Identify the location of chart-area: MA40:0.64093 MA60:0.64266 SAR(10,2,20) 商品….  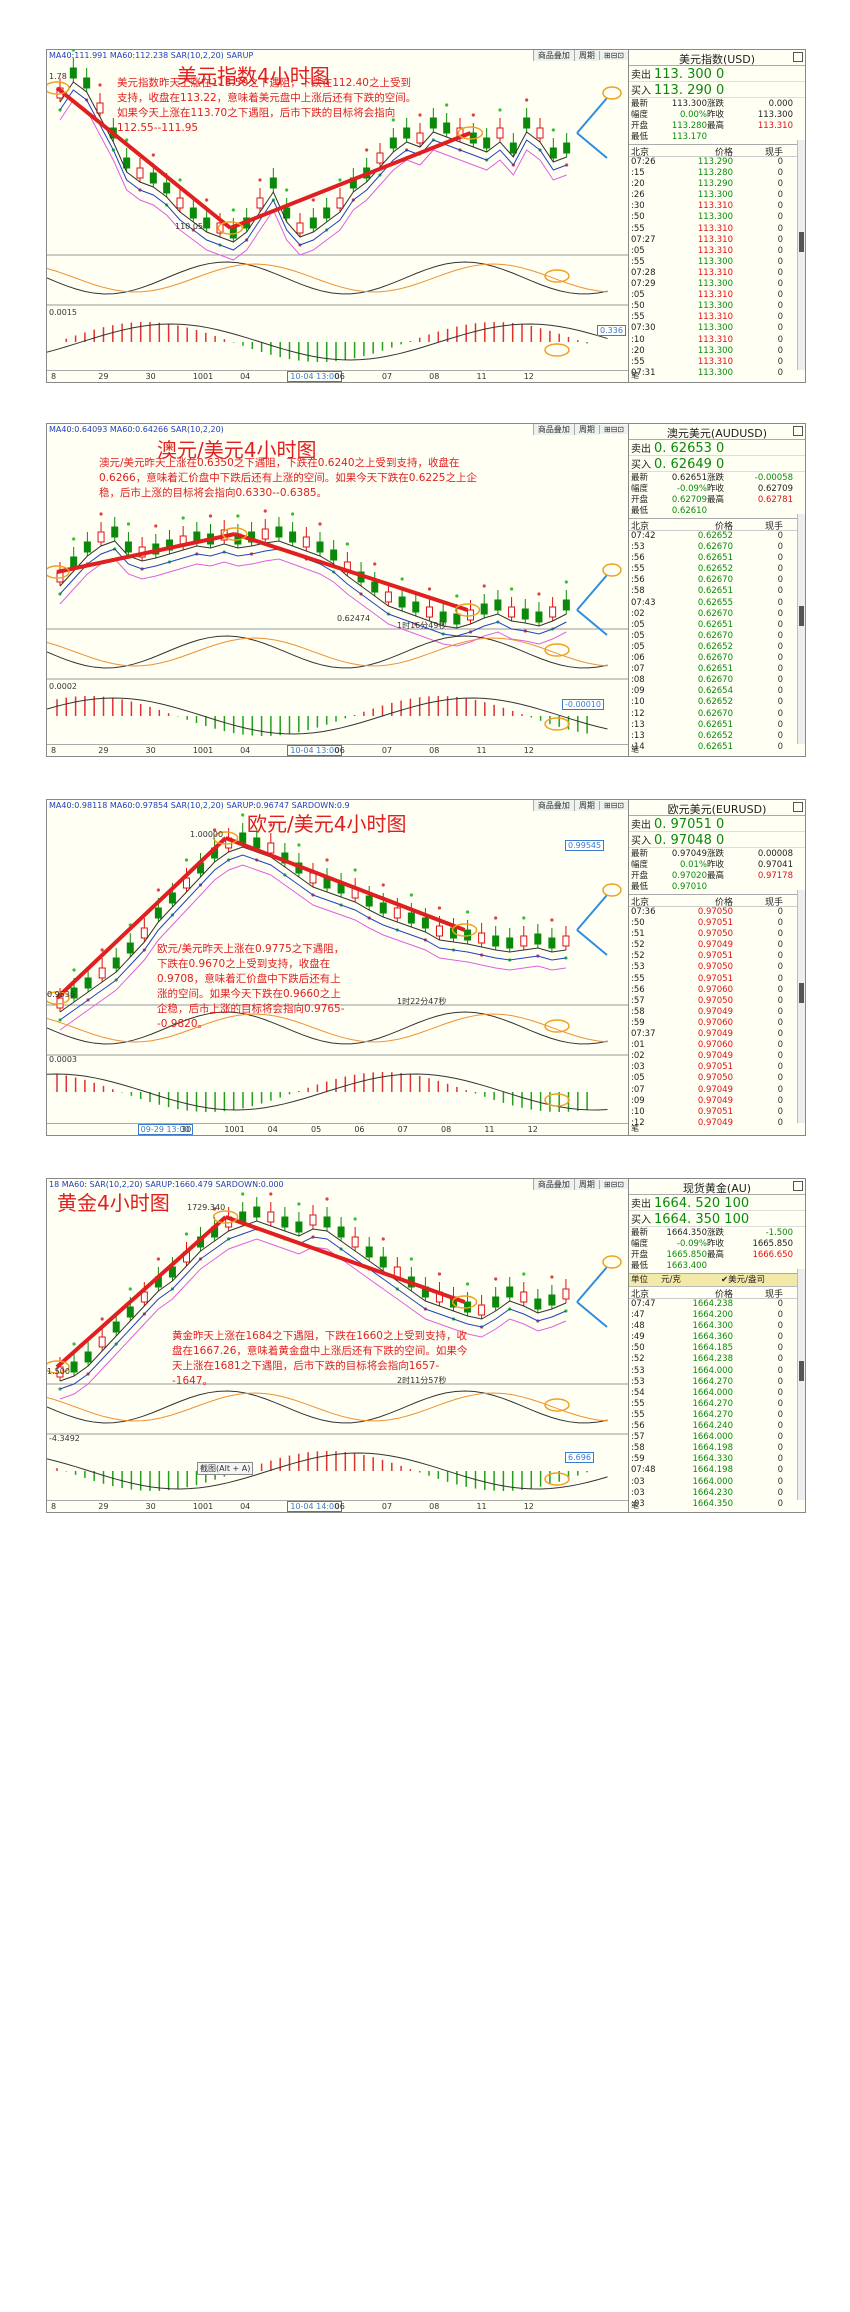
(338, 590).